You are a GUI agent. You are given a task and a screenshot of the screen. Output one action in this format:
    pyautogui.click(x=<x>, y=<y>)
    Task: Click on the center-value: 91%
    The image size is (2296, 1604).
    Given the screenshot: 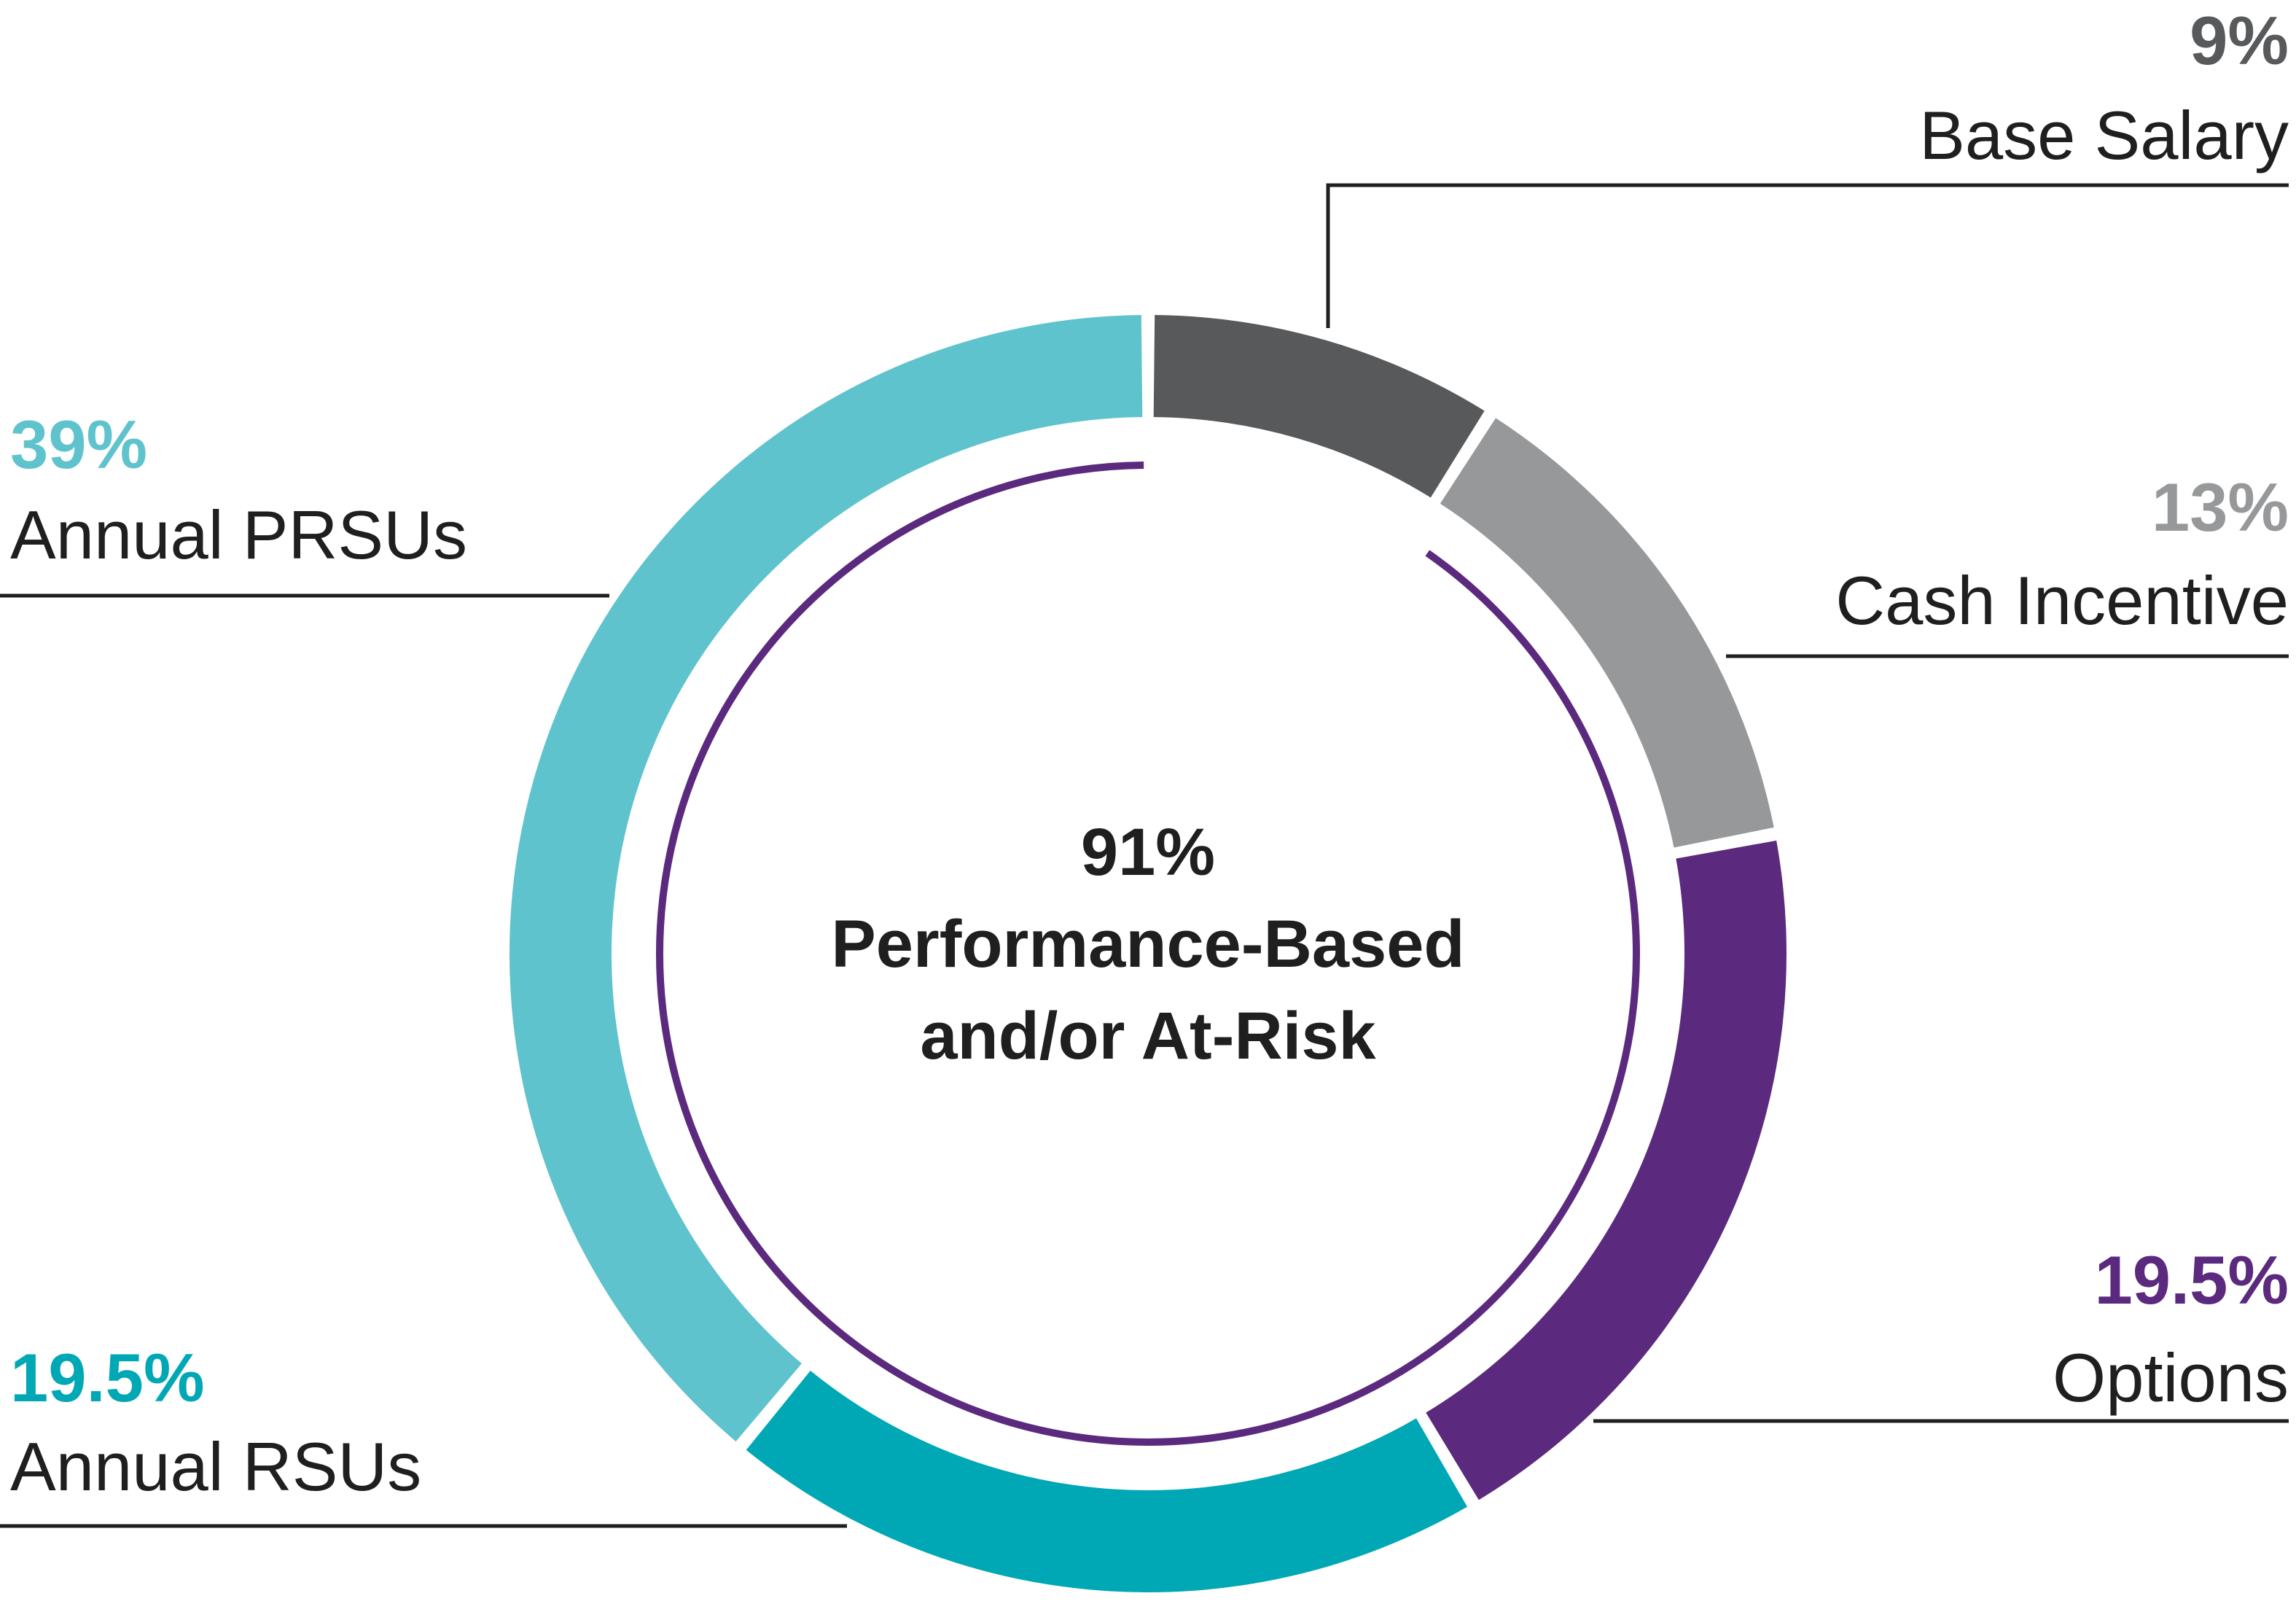 What is the action you would take?
    pyautogui.click(x=1148, y=852)
    